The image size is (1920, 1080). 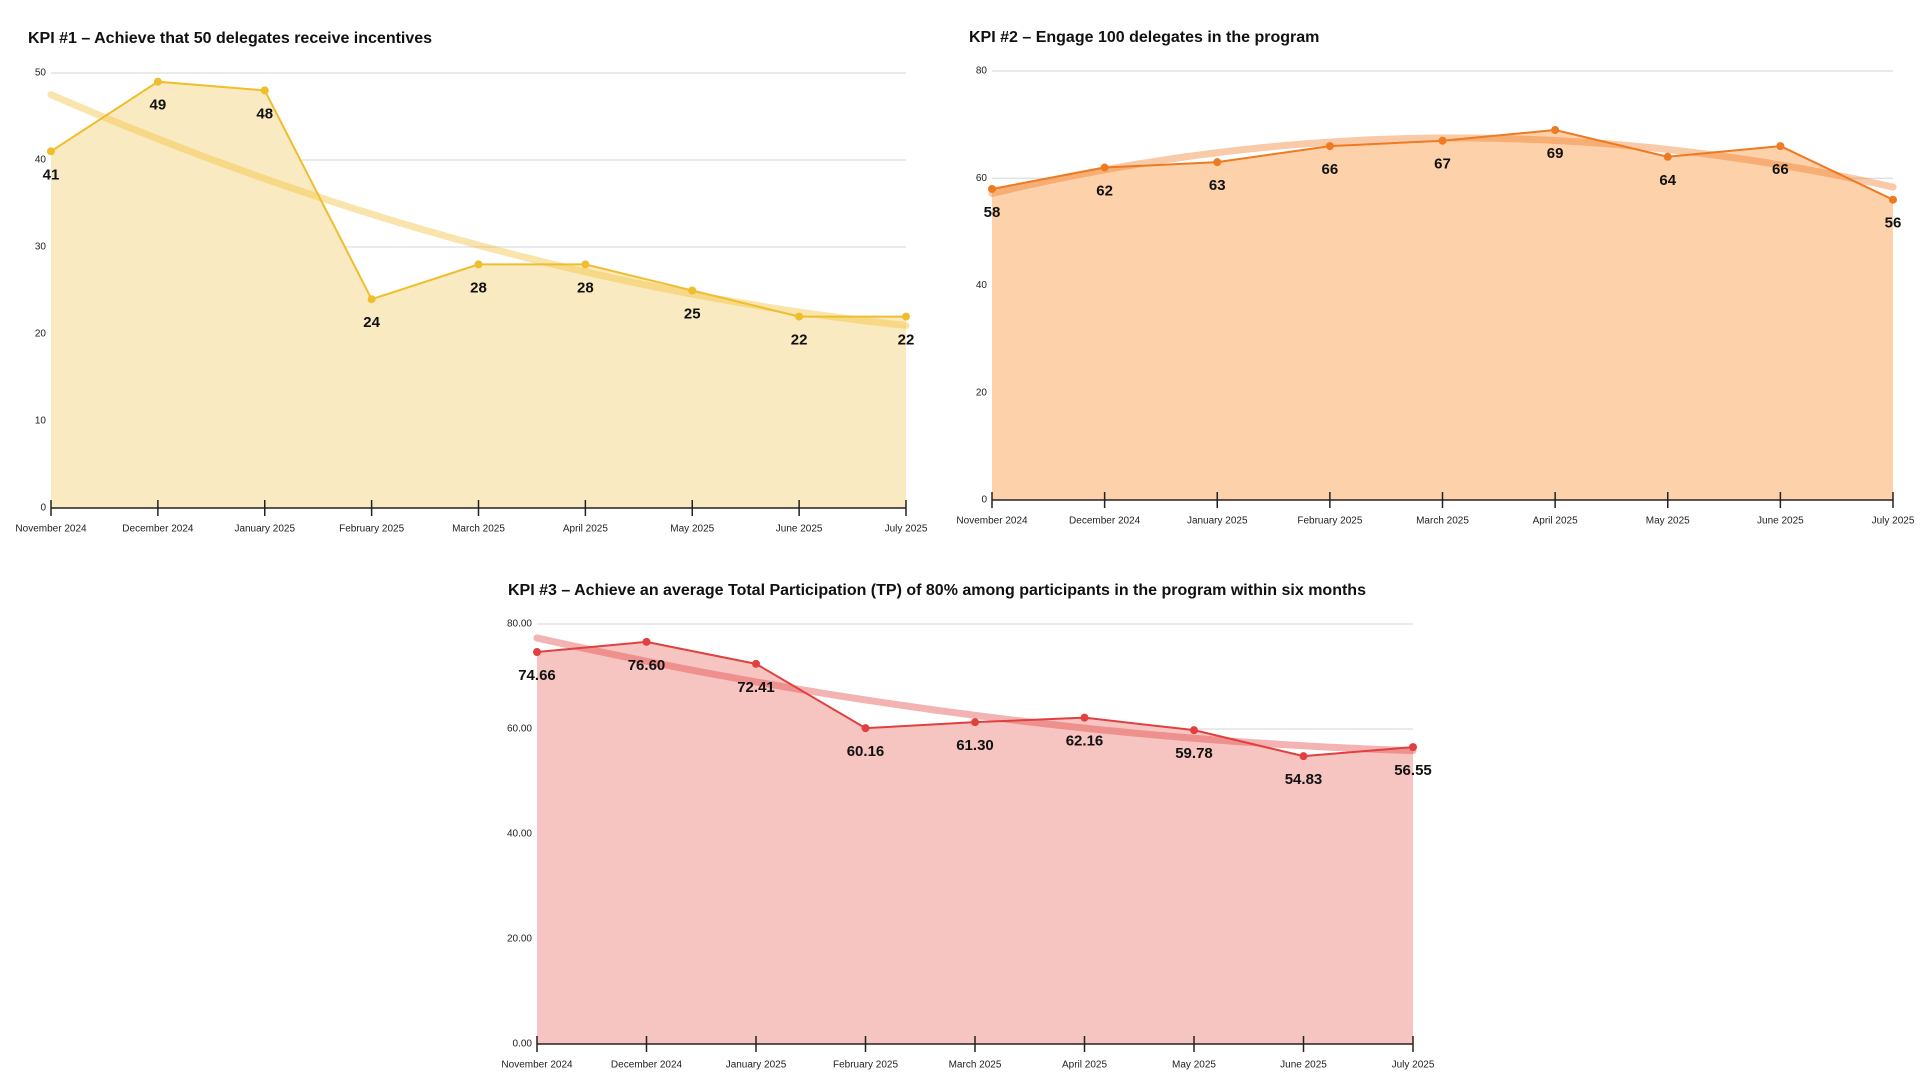 I want to click on data-label: 62, so click(x=1104, y=190).